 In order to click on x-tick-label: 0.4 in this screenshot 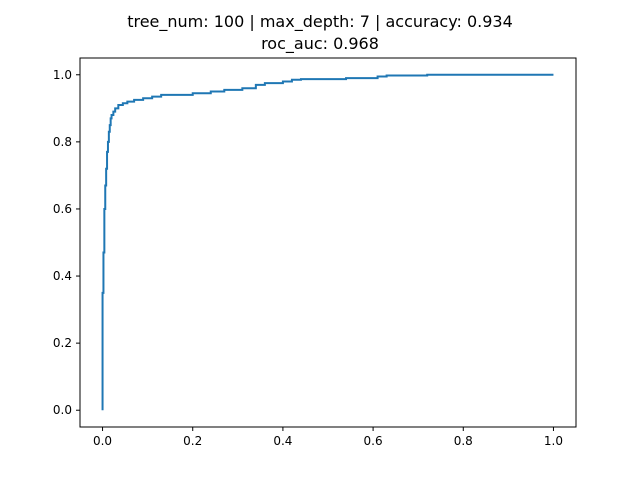, I will do `click(282, 441)`.